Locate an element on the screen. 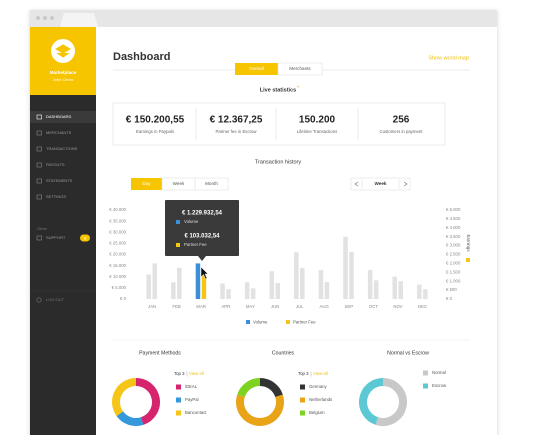 Image resolution: width=536 pixels, height=435 pixels. period-button is located at coordinates (211, 184).